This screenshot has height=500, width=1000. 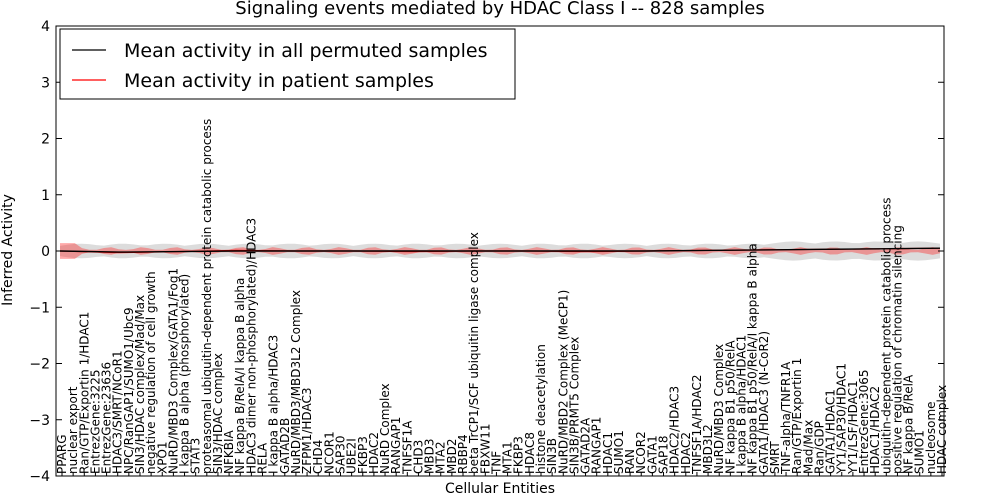 I want to click on x-tick-label: SIN3/HDAC complex/Mad/Max, so click(x=140, y=384).